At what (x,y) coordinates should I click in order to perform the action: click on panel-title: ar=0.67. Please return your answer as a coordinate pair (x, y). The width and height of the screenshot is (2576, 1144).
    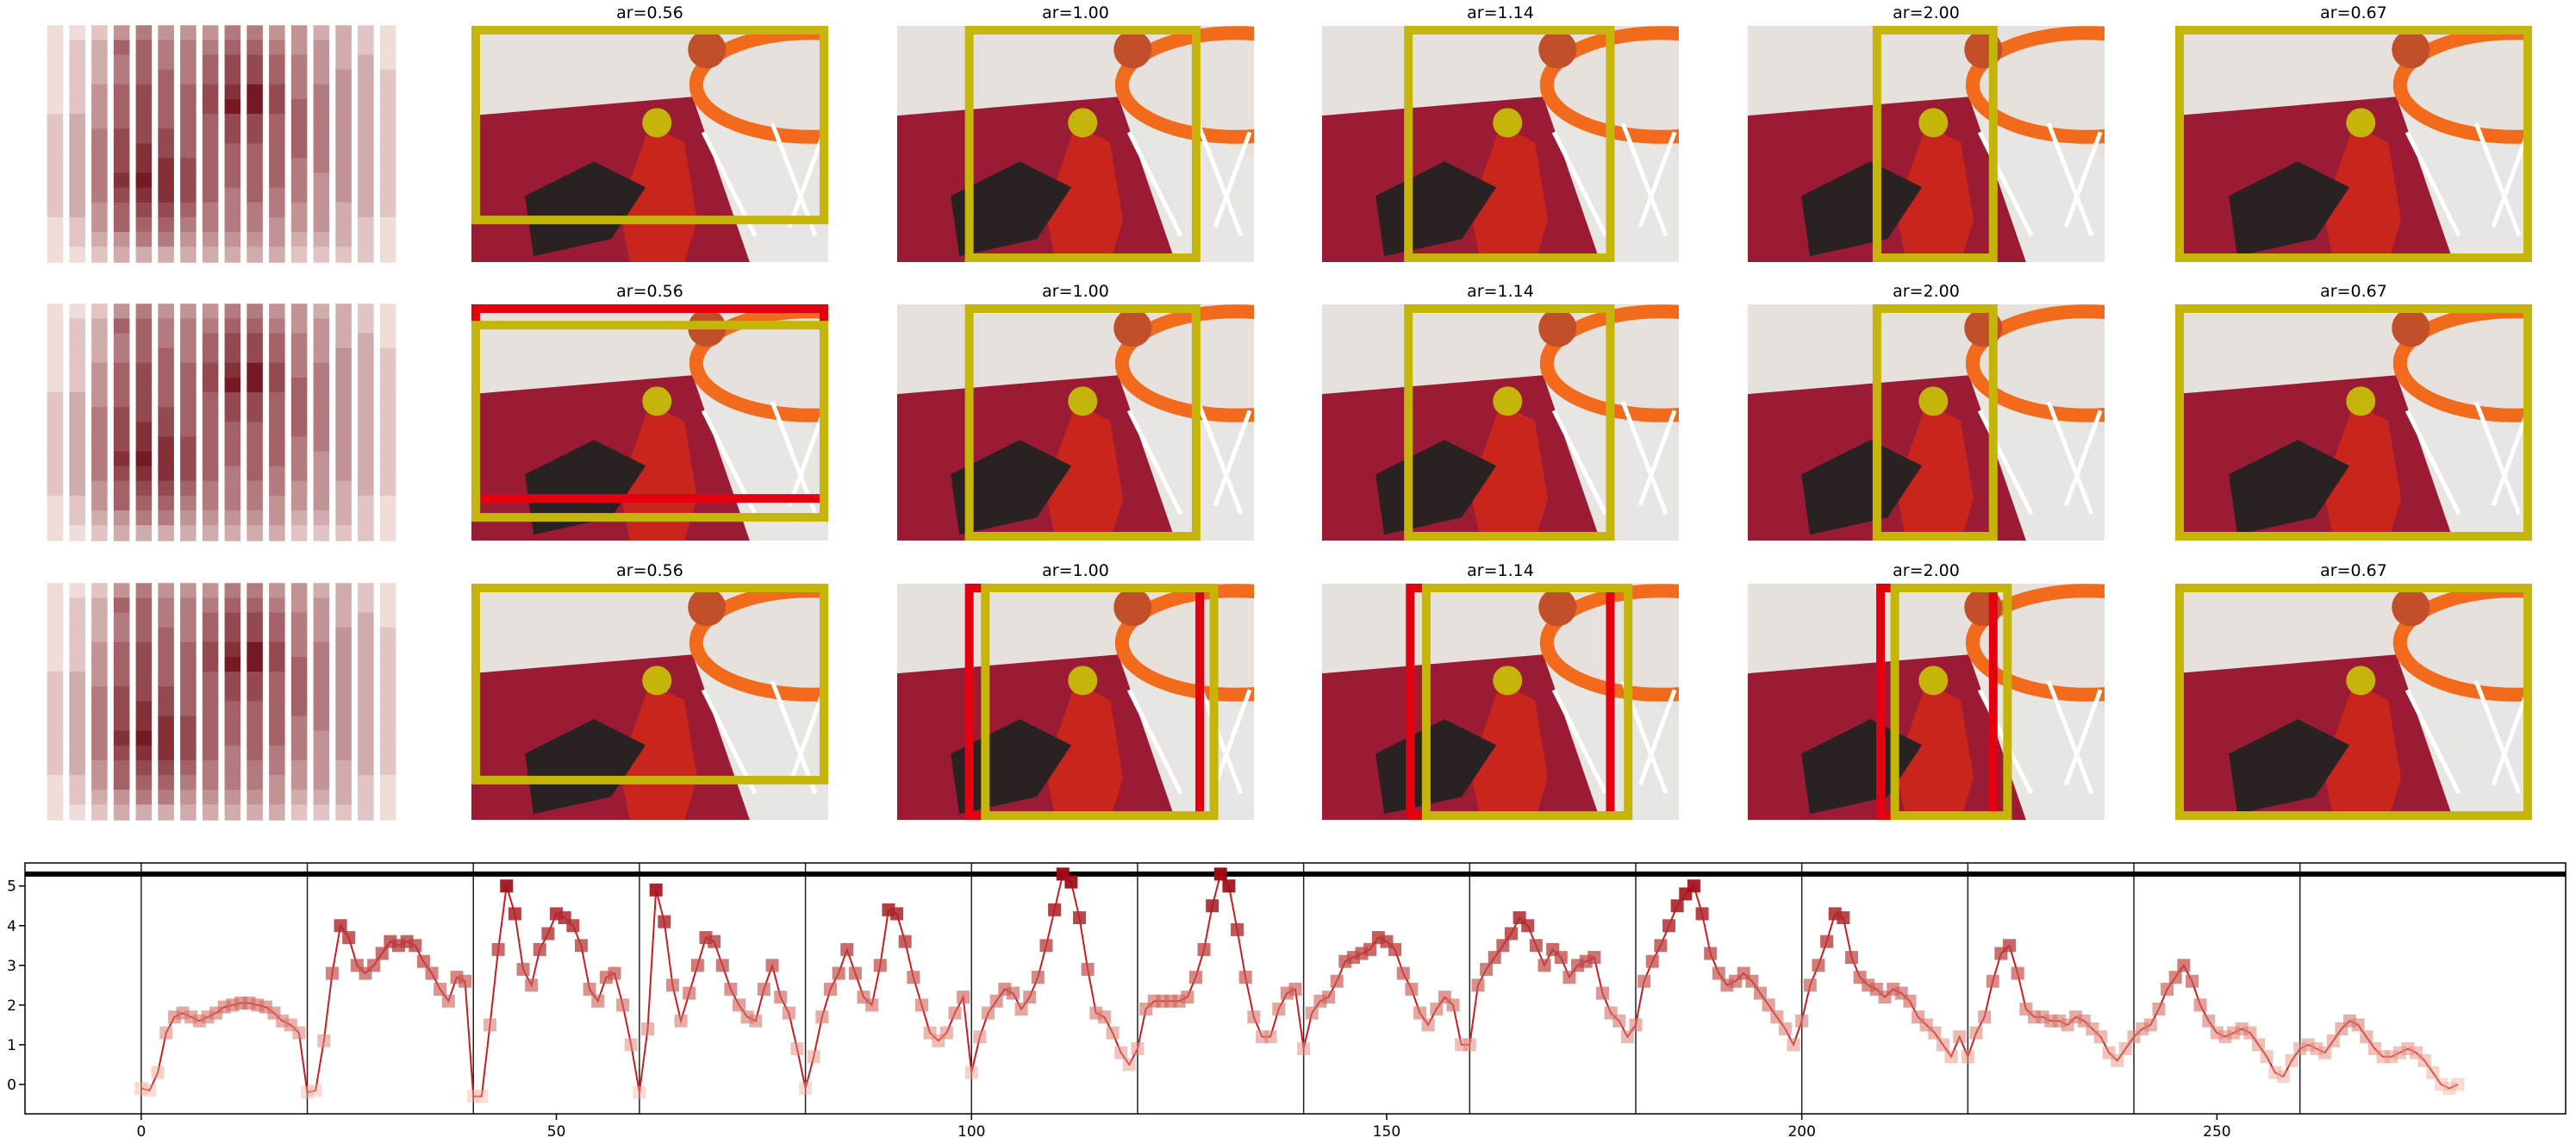
    Looking at the image, I should click on (2353, 570).